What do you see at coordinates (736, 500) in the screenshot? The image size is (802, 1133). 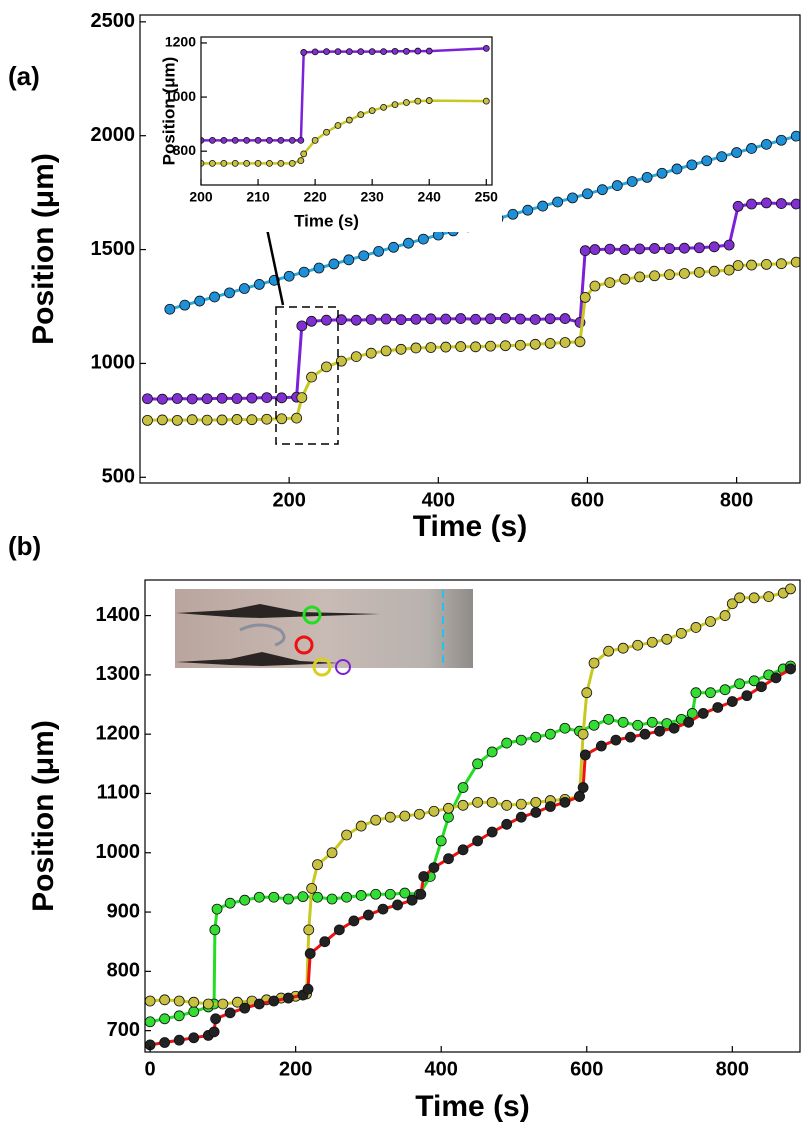 I see `x-tick-label: 800` at bounding box center [736, 500].